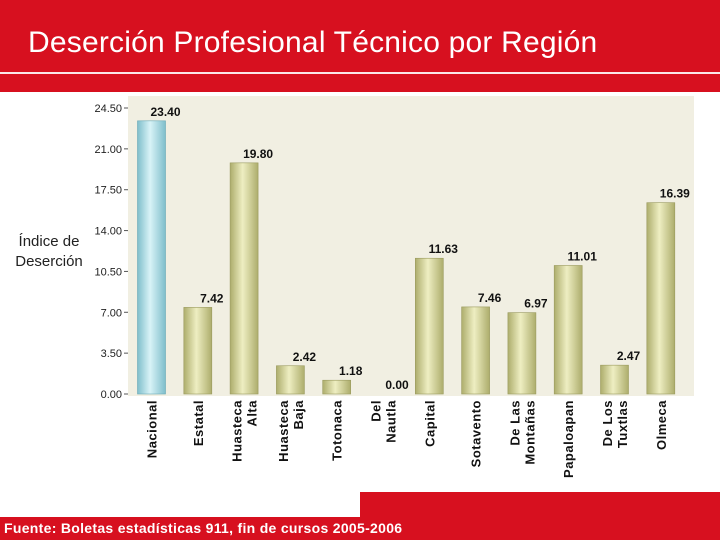 Image resolution: width=720 pixels, height=540 pixels. I want to click on data-label: 23.40, so click(165, 112).